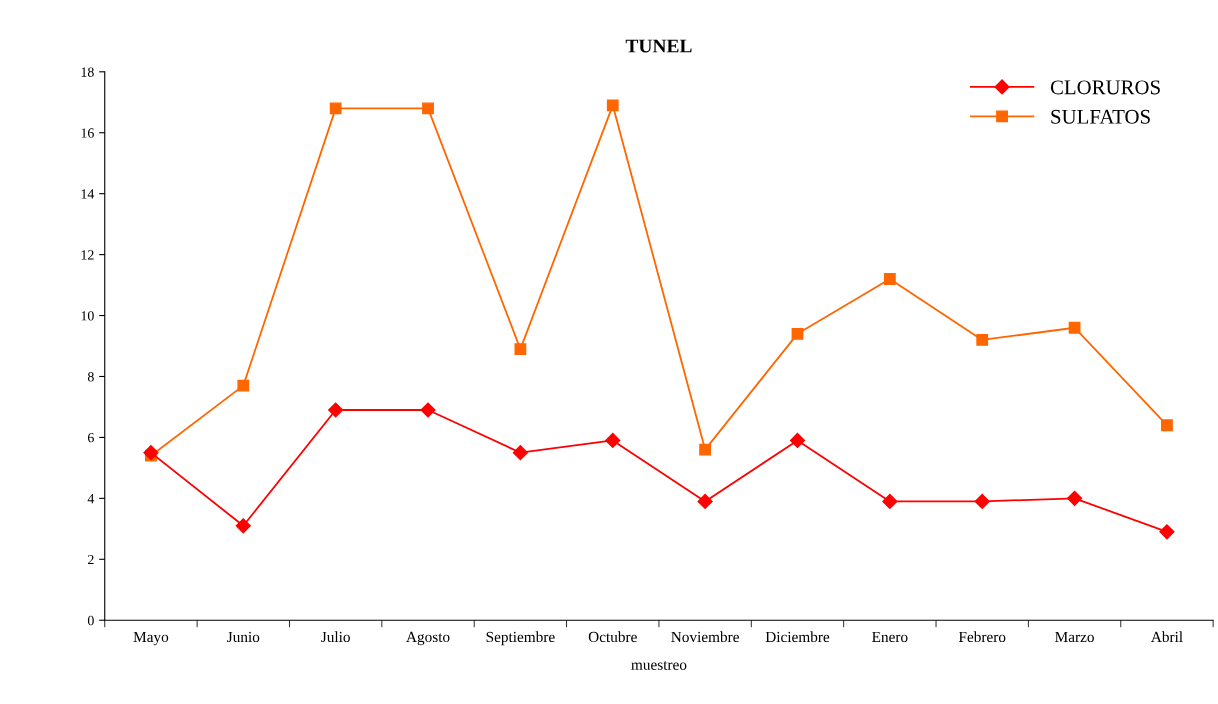 This screenshot has width=1218, height=704. I want to click on y-tick-label: 4, so click(91, 499).